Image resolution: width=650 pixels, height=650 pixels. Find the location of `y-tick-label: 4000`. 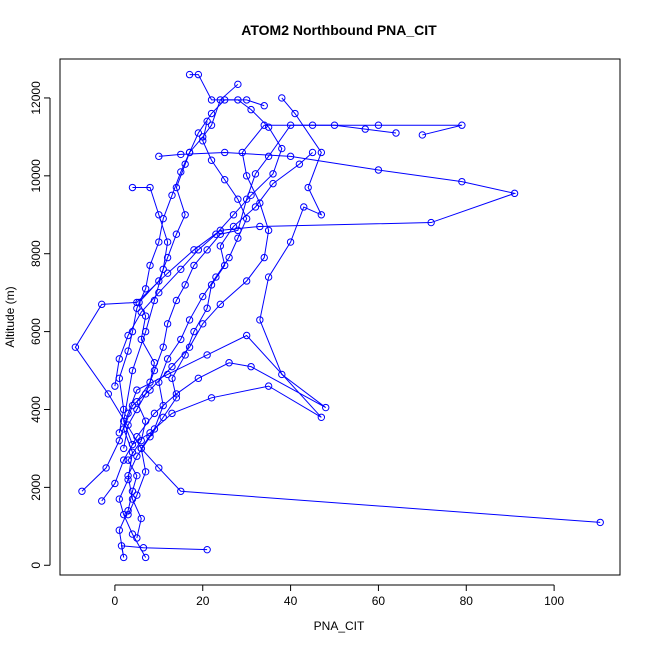

y-tick-label: 4000 is located at coordinates (36, 409).